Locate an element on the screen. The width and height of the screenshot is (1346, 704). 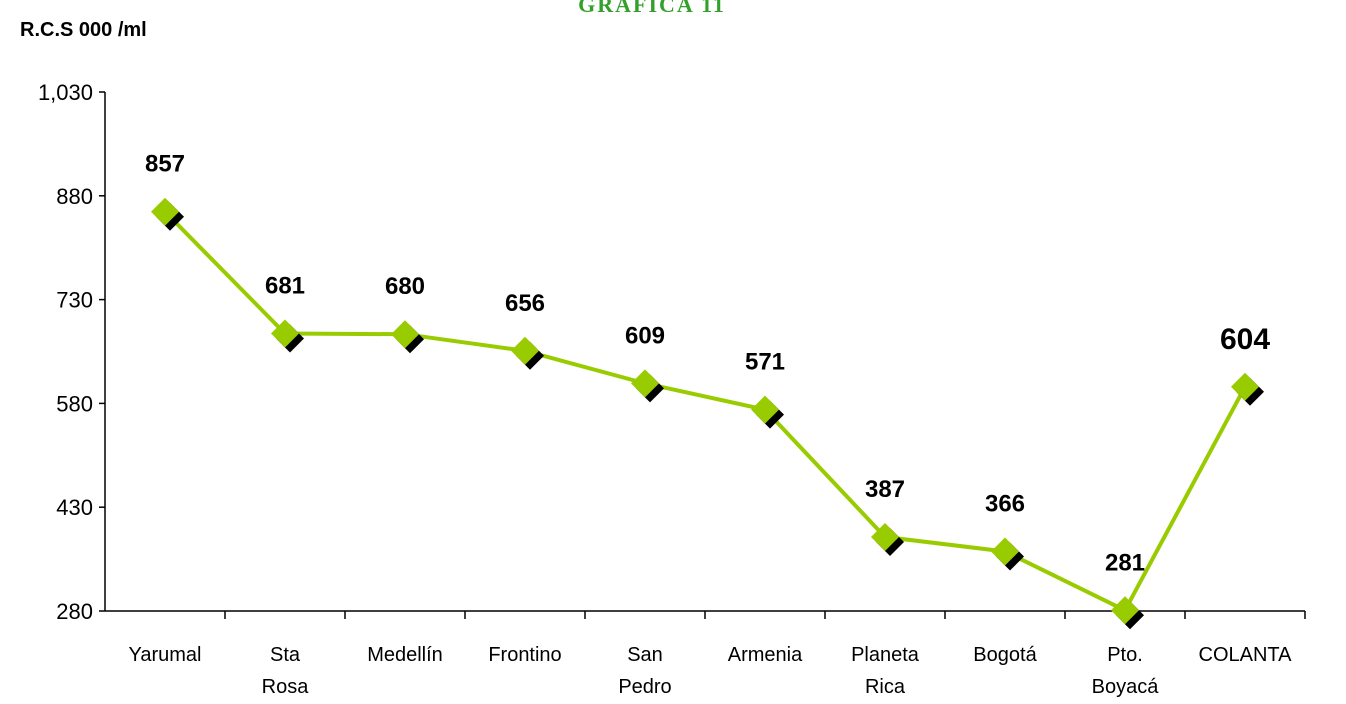
x-tick-label: Armenia is located at coordinates (765, 655).